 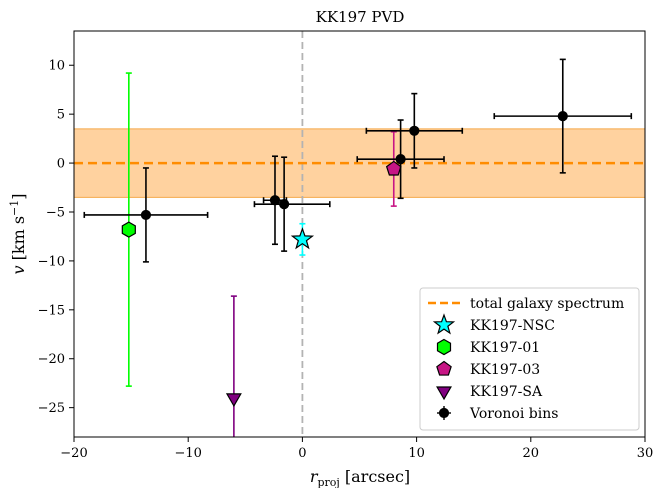 What do you see at coordinates (512, 326) in the screenshot?
I see `legend-label-kk197-nsc: KK197-NSC` at bounding box center [512, 326].